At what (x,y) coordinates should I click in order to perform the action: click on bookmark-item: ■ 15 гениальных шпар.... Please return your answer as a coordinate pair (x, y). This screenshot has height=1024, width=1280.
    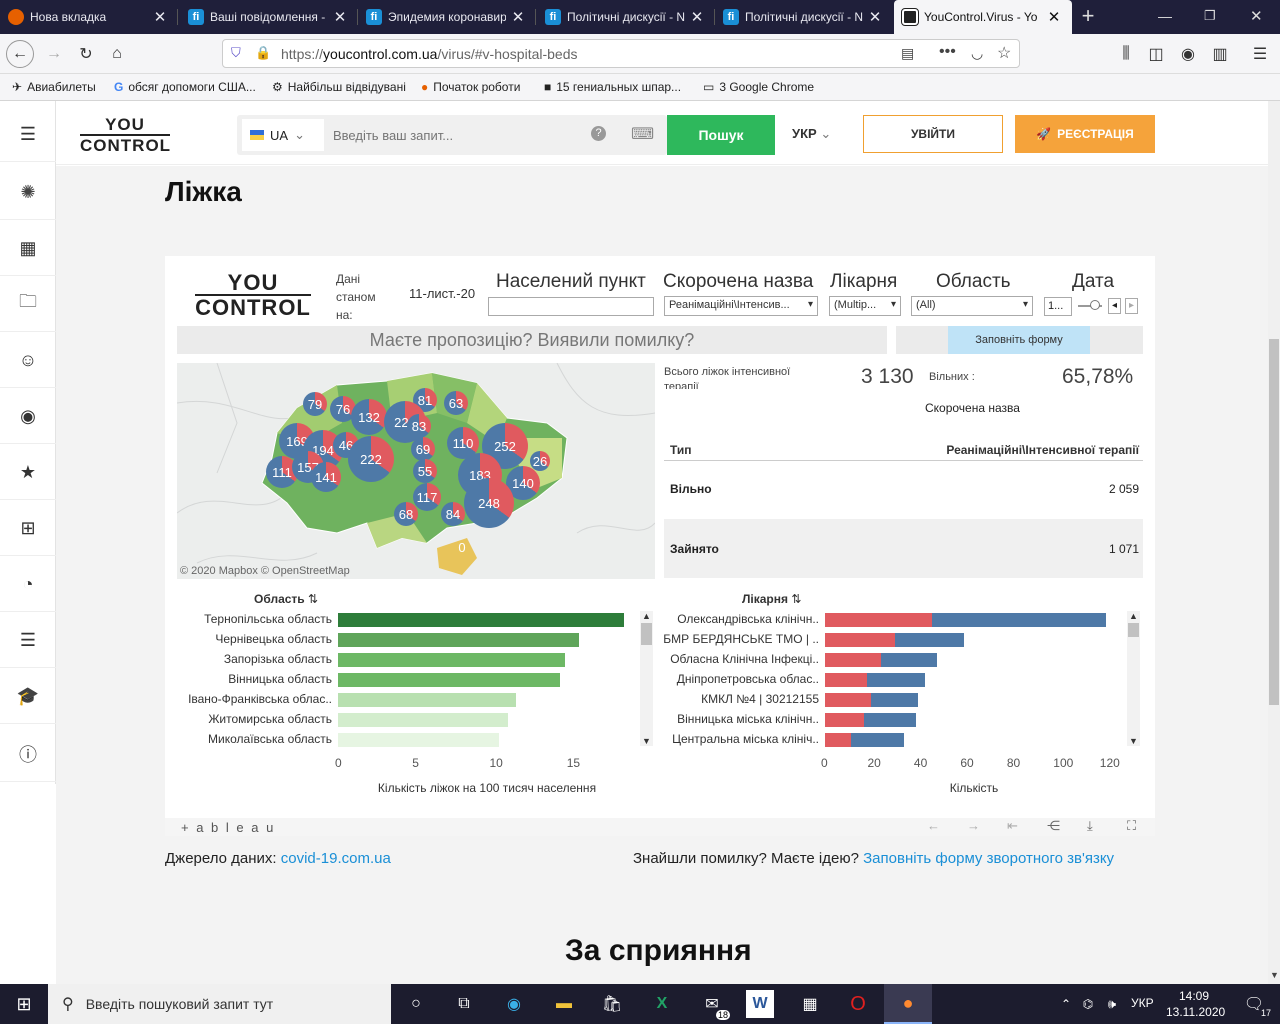
    Looking at the image, I should click on (613, 87).